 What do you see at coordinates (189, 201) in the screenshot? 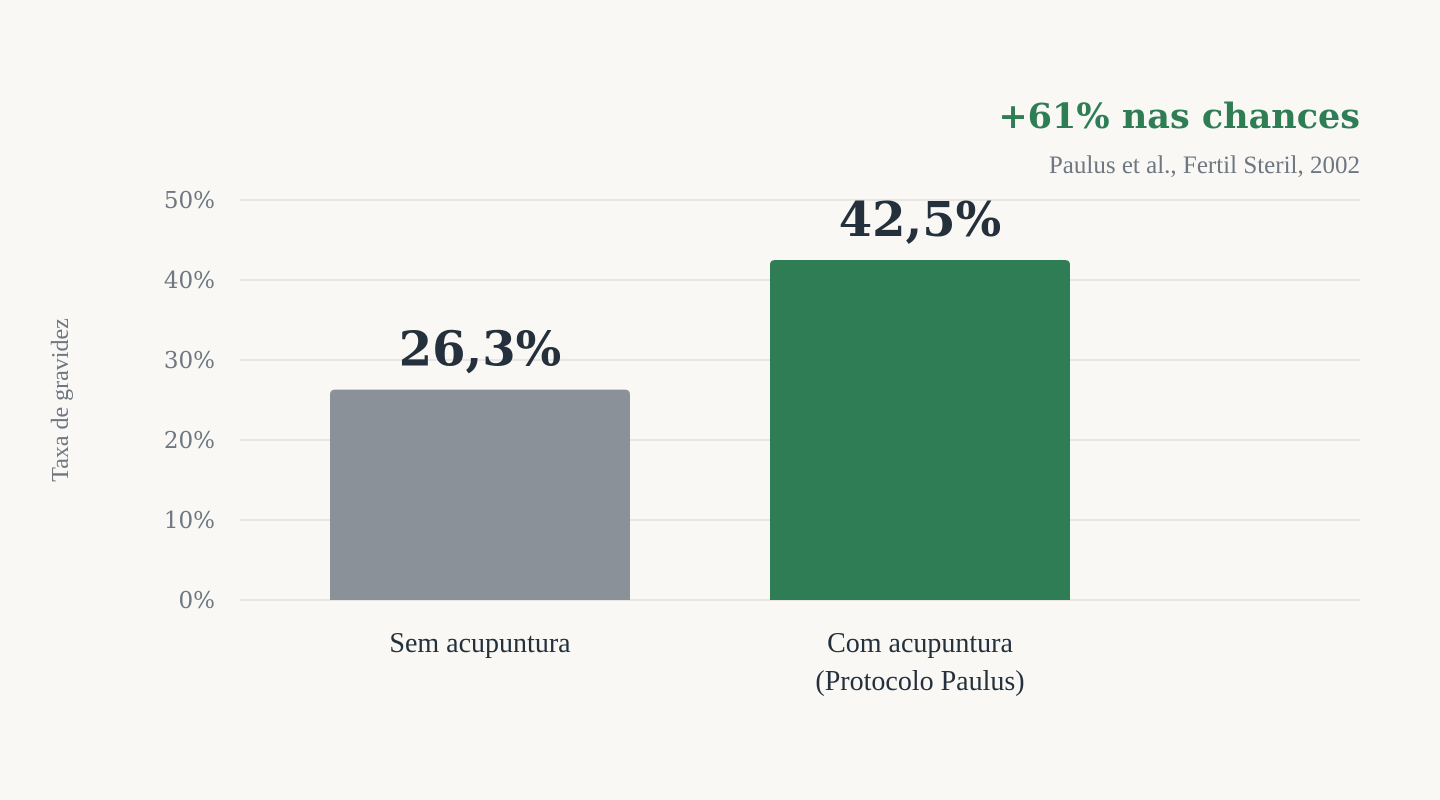
I see `y-tick-label: 50%` at bounding box center [189, 201].